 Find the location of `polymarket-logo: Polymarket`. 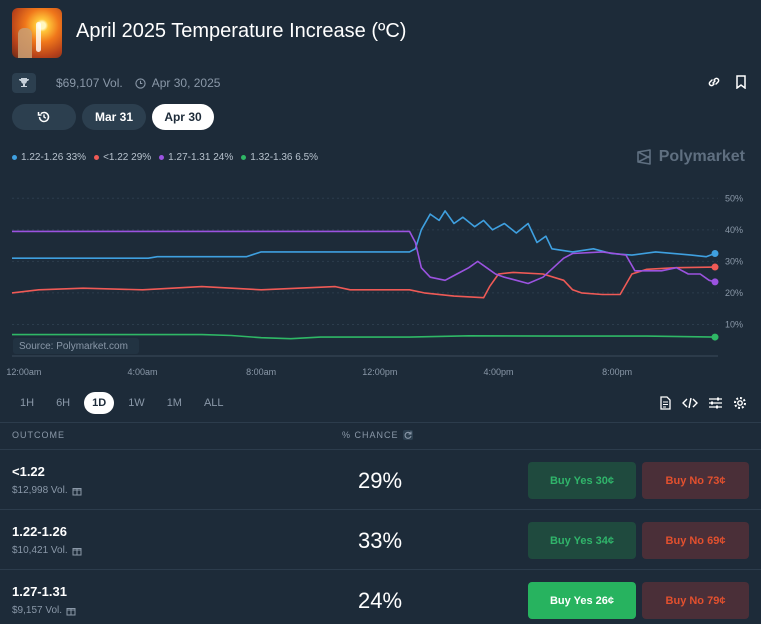

polymarket-logo: Polymarket is located at coordinates (690, 157).